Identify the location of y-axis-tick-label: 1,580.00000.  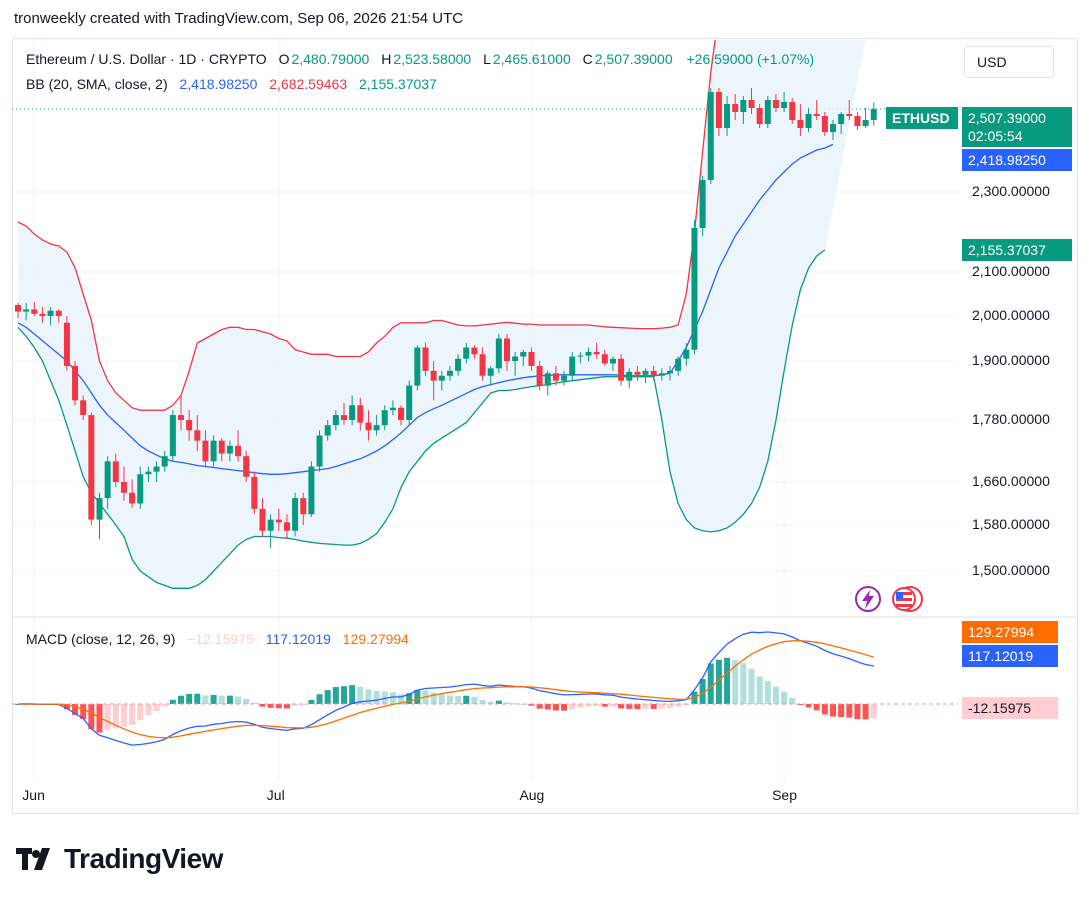
(1011, 524).